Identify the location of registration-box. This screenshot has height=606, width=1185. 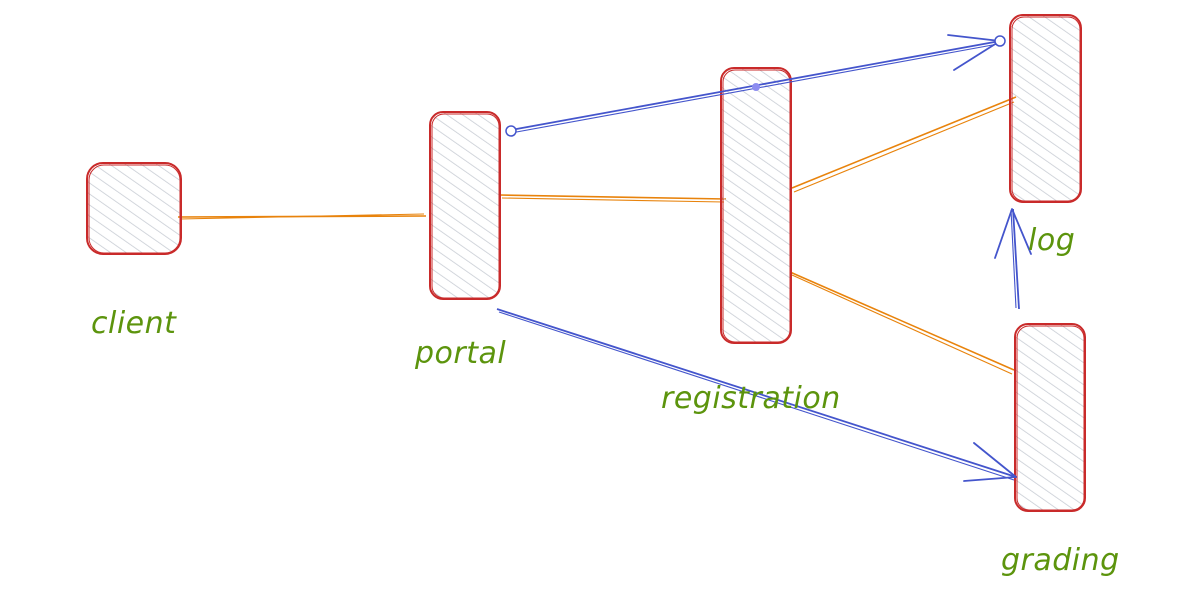
(756, 205).